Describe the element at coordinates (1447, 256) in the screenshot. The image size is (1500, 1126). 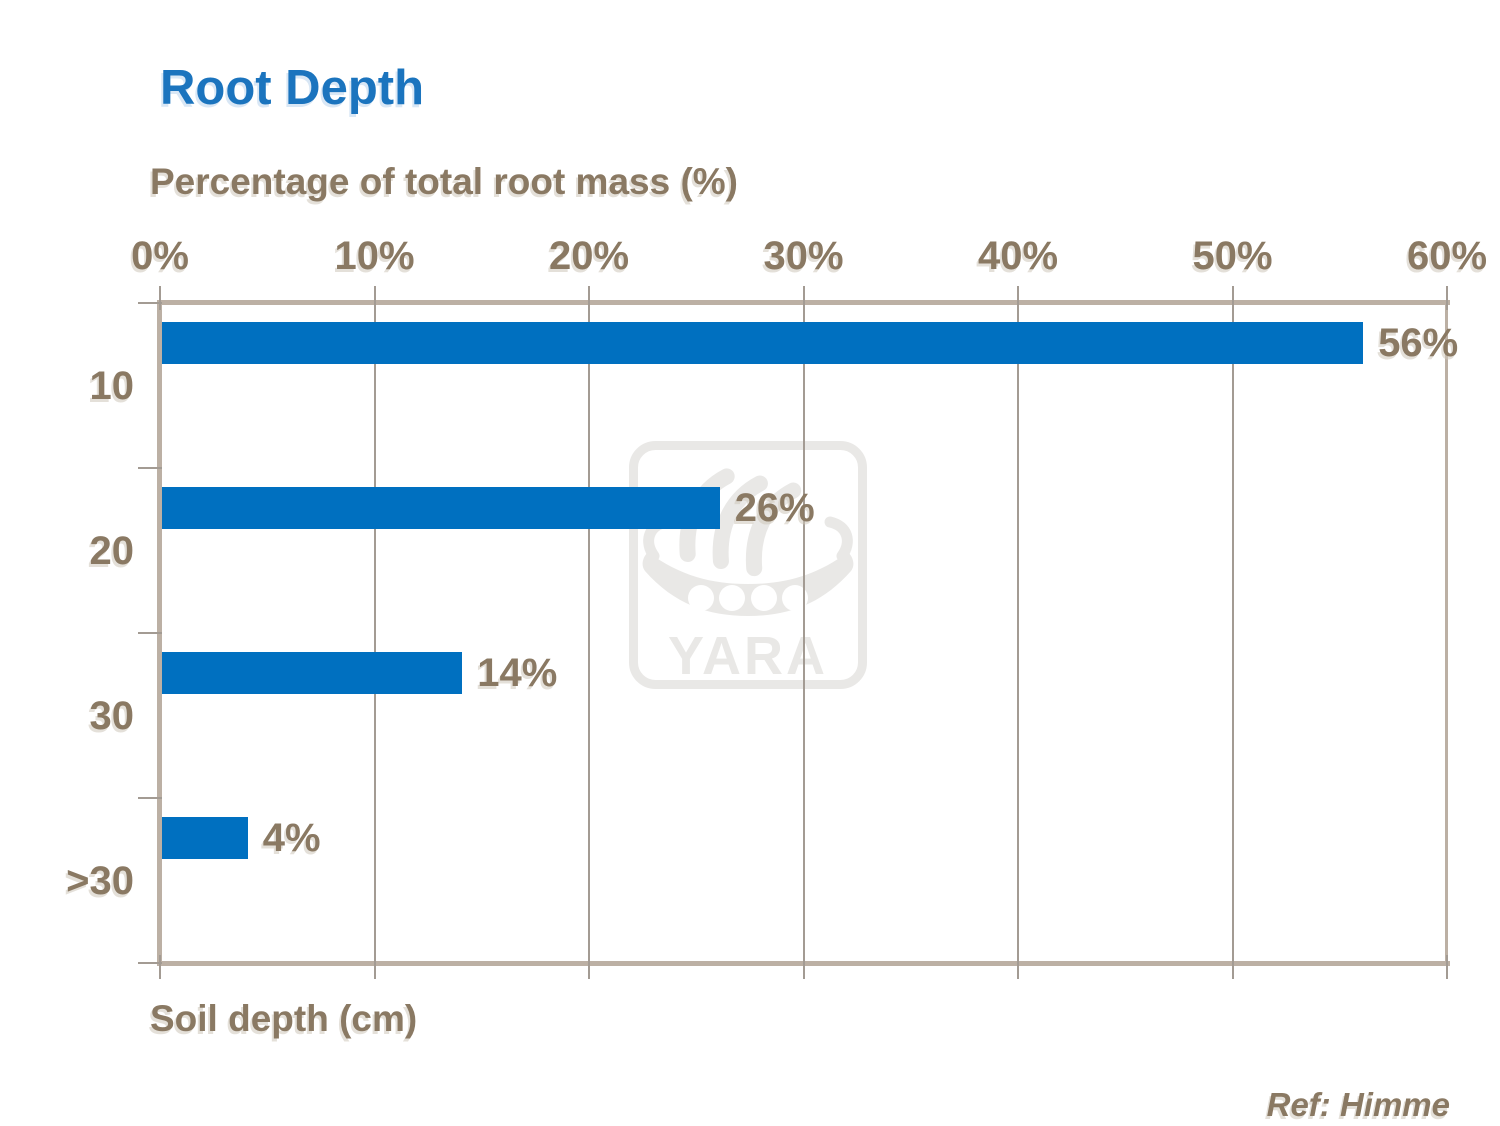
I see `x-tick-label: 60%` at that location.